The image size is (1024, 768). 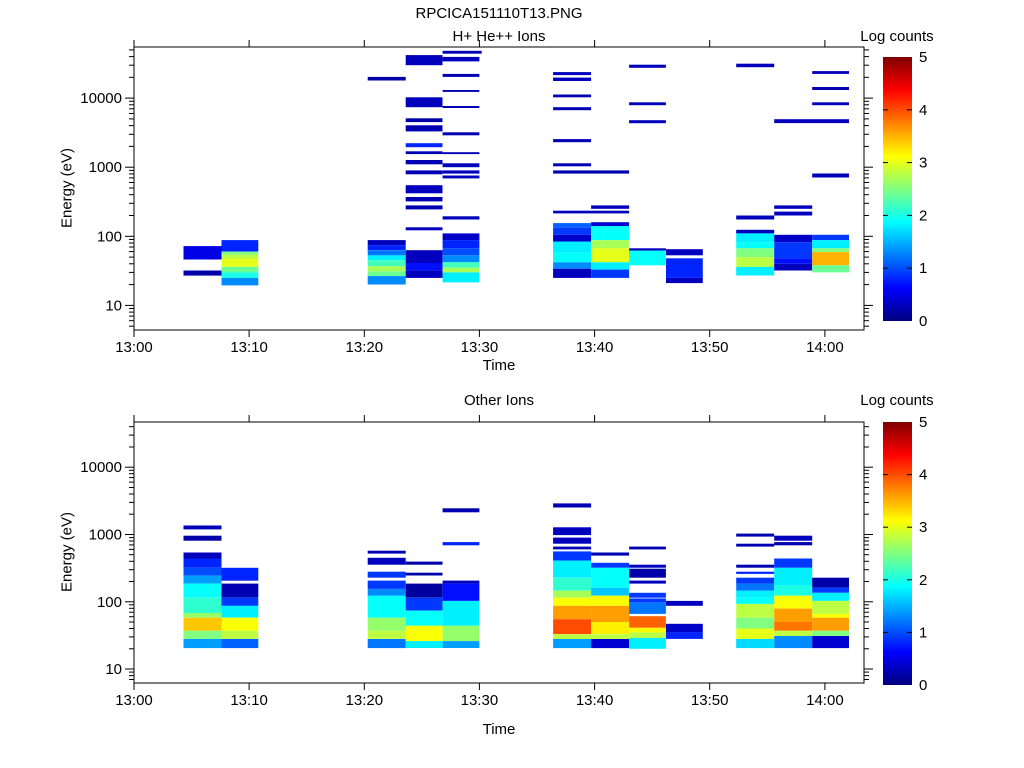 I want to click on y-tick-label: 10000, so click(x=101, y=467).